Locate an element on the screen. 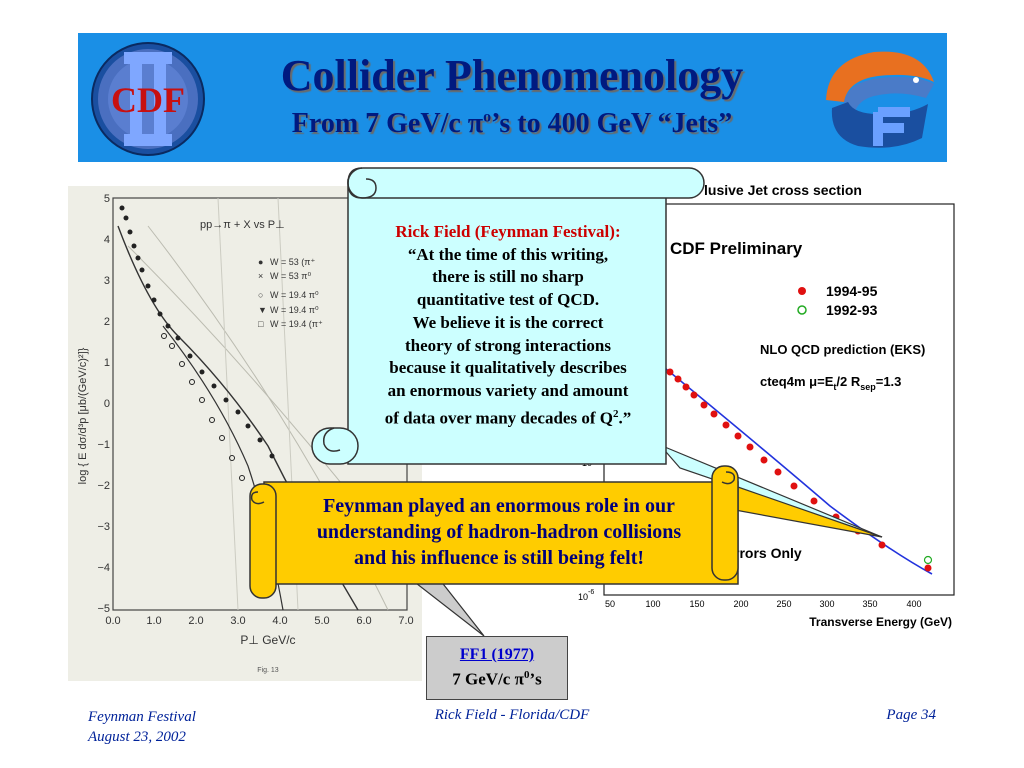  header-banner is located at coordinates (512, 97).